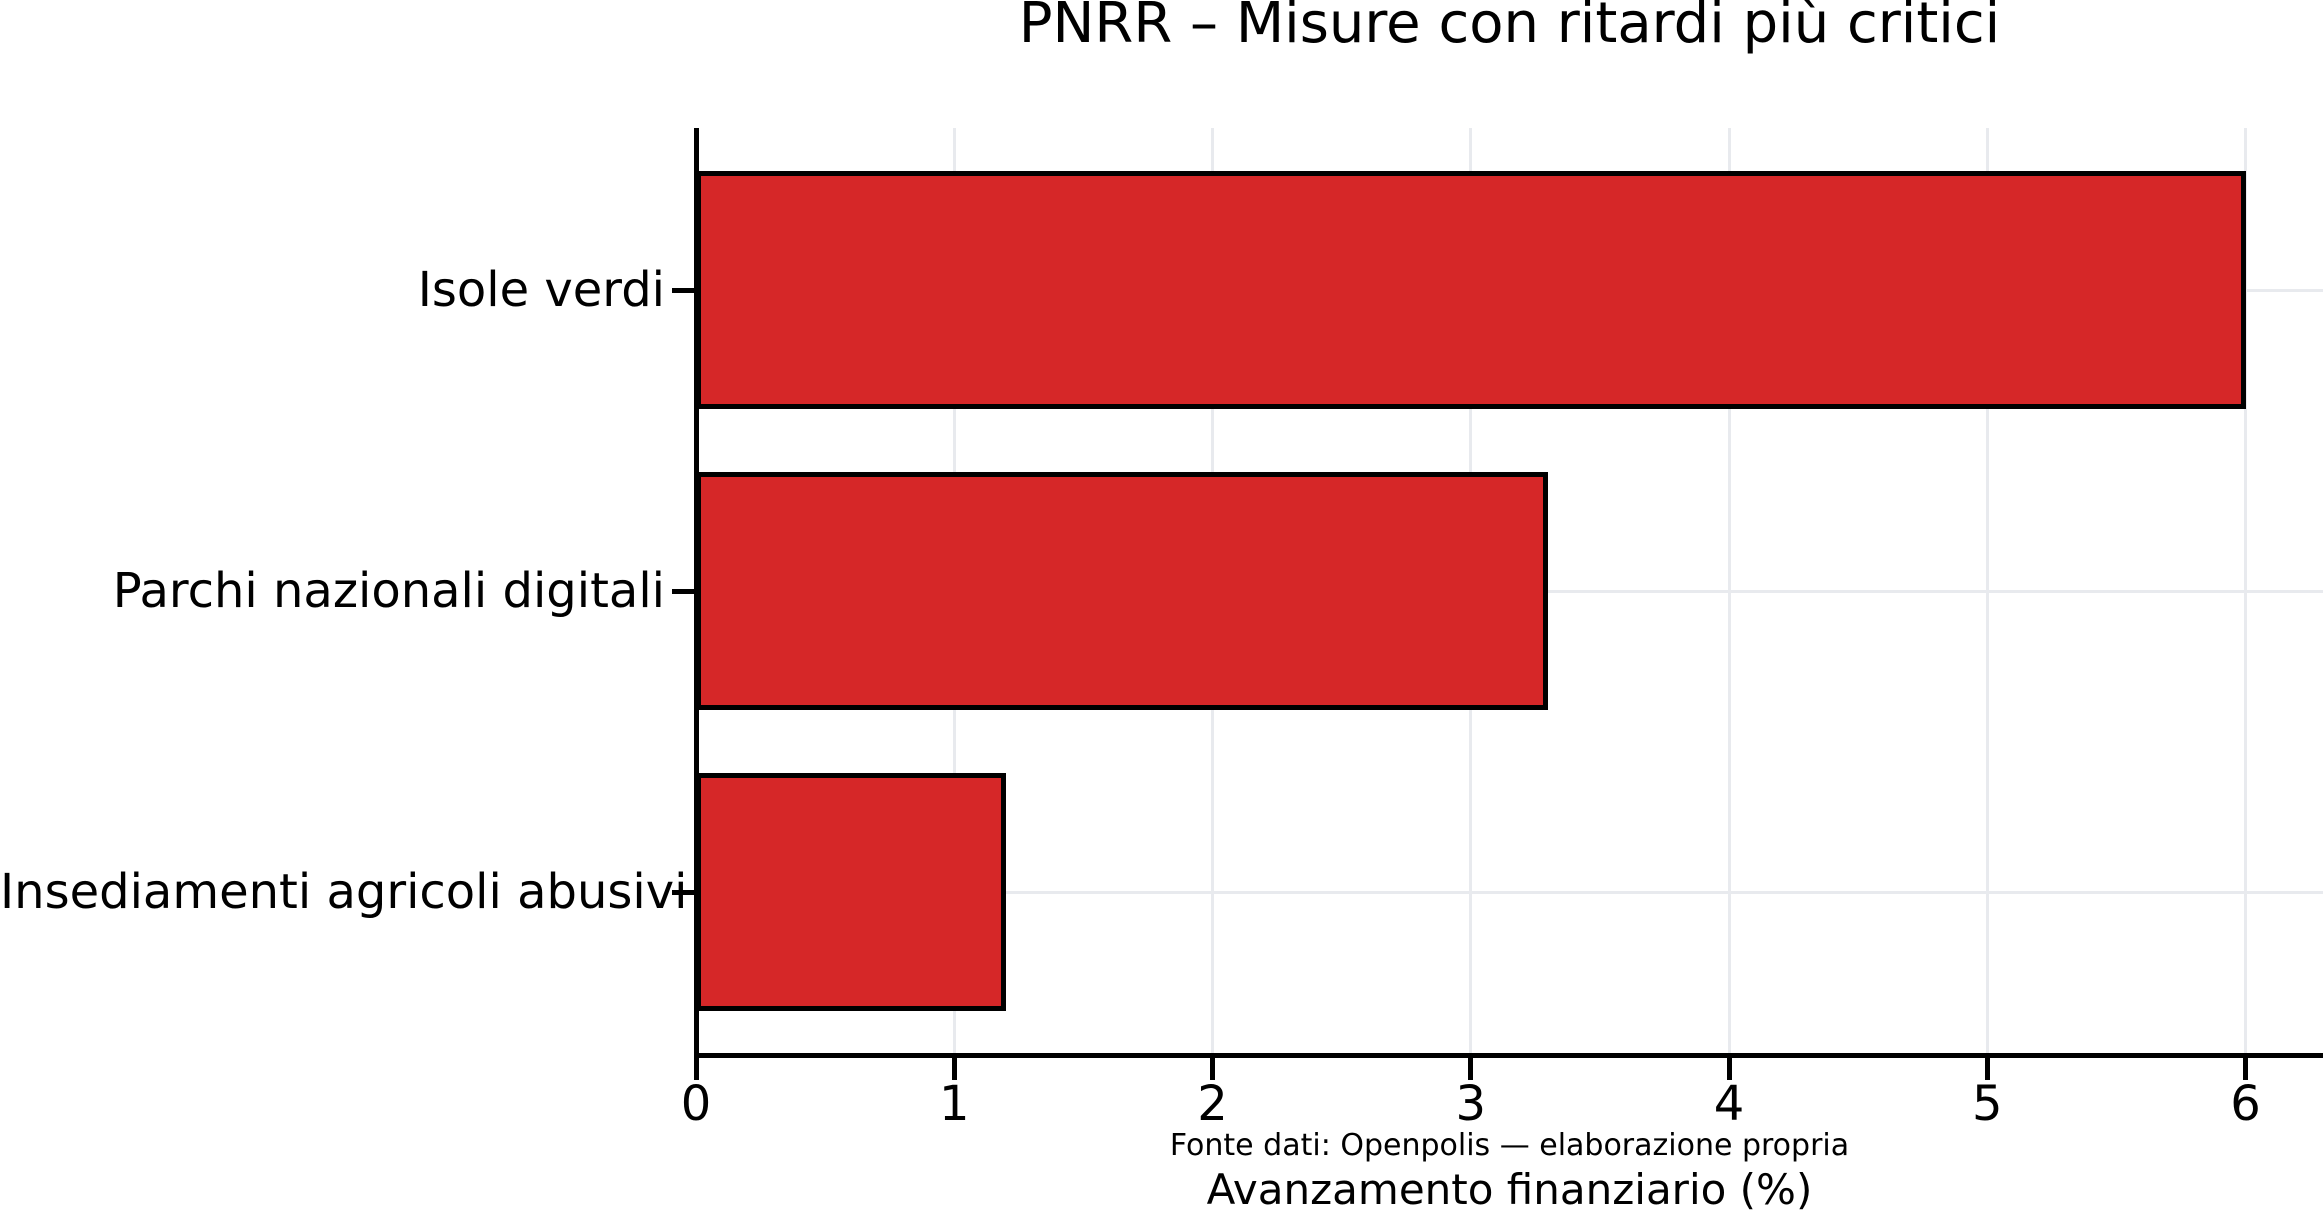 The width and height of the screenshot is (2323, 1217). I want to click on x-tick-label-3: 3, so click(1471, 1104).